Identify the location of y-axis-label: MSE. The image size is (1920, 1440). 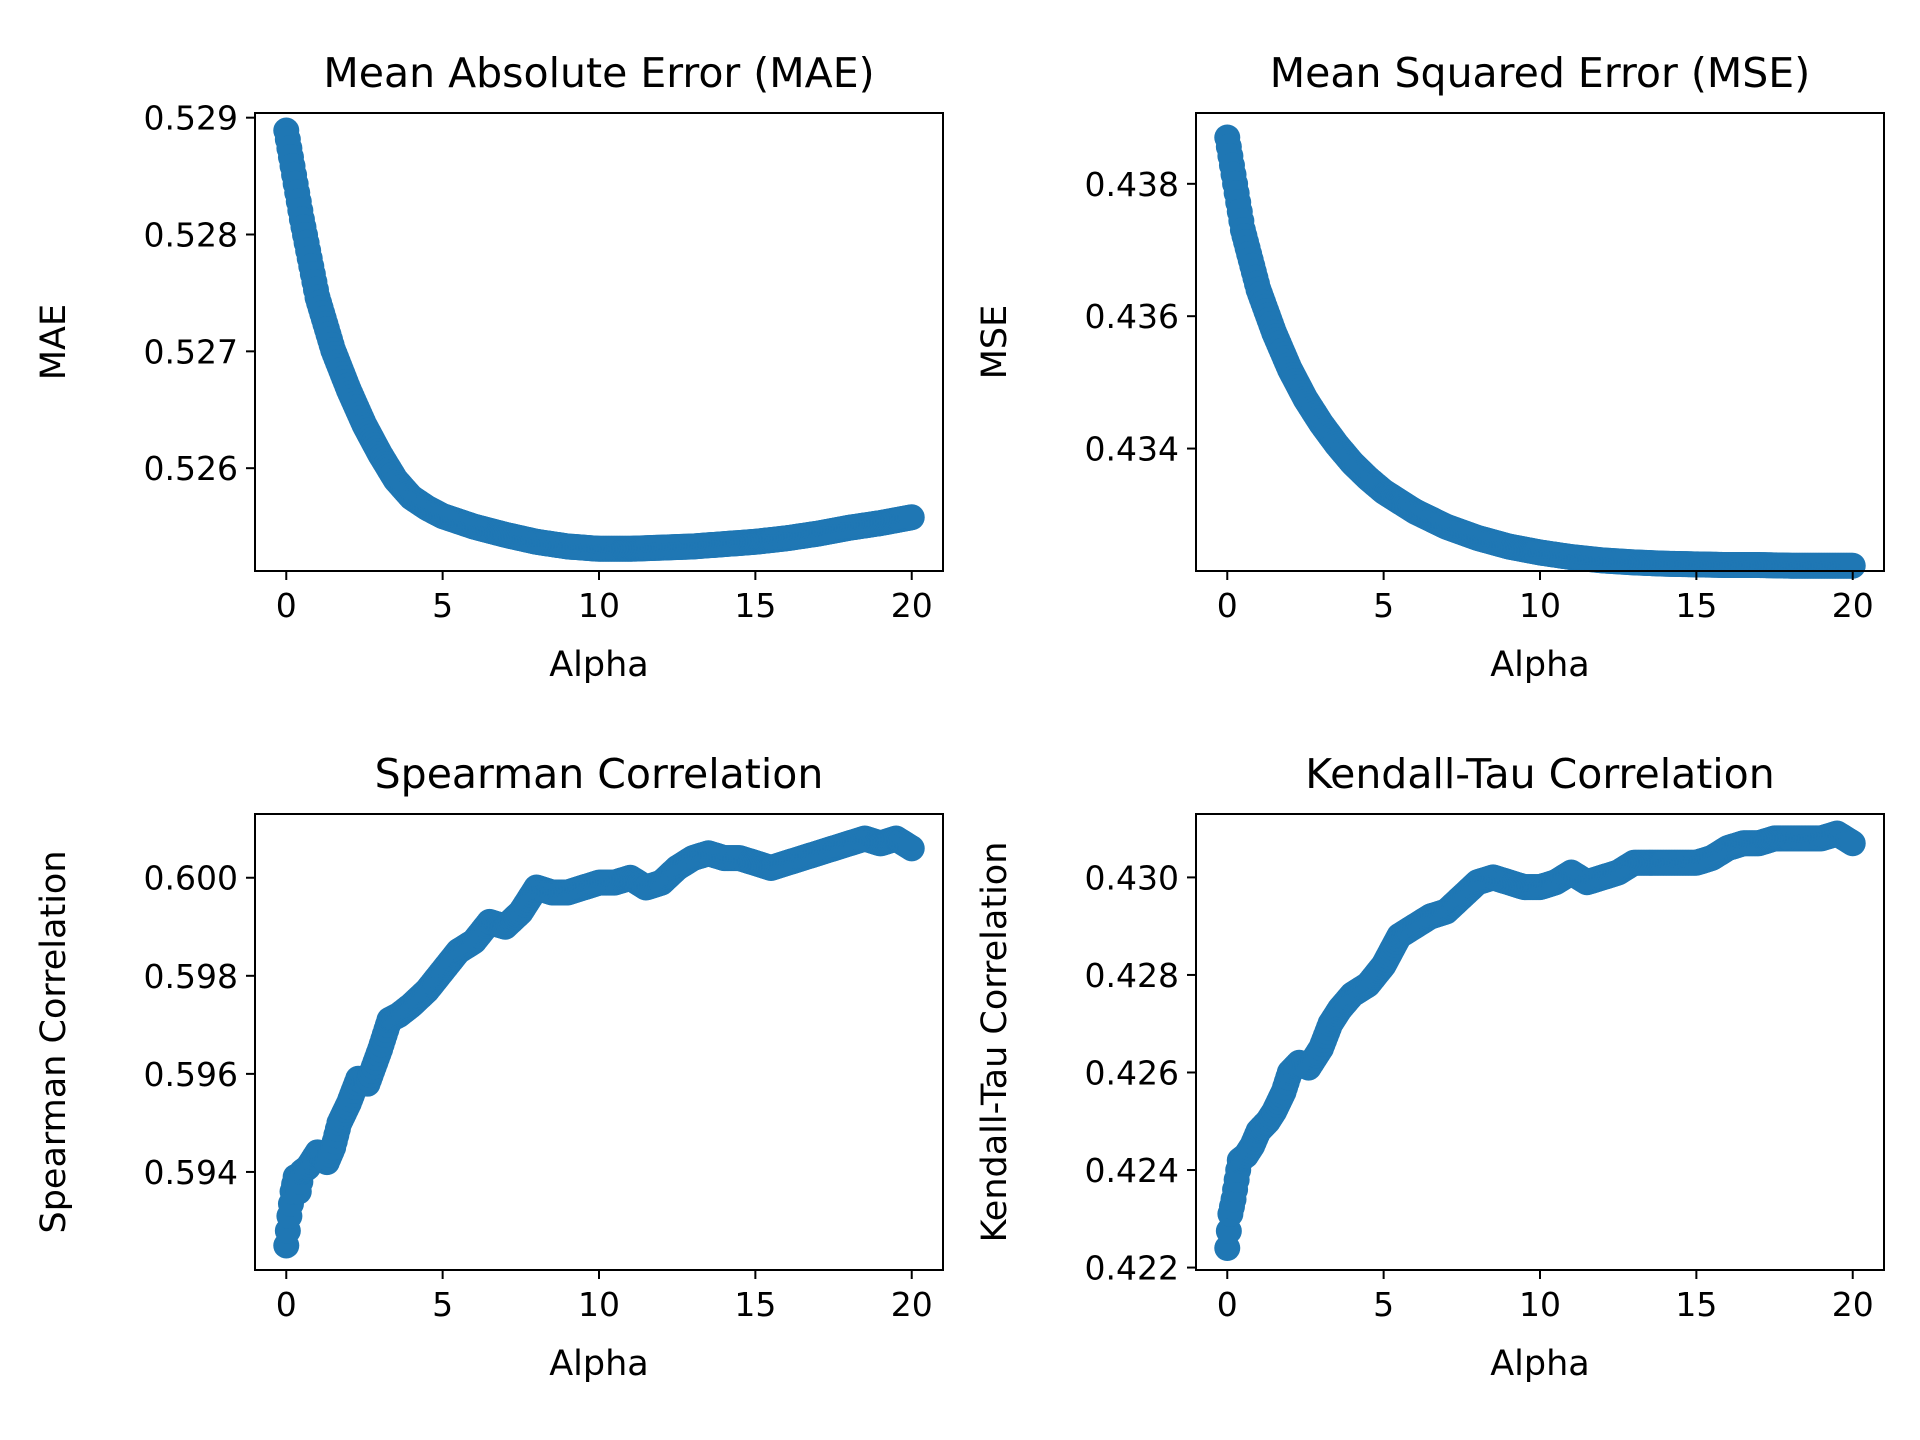
(995, 342).